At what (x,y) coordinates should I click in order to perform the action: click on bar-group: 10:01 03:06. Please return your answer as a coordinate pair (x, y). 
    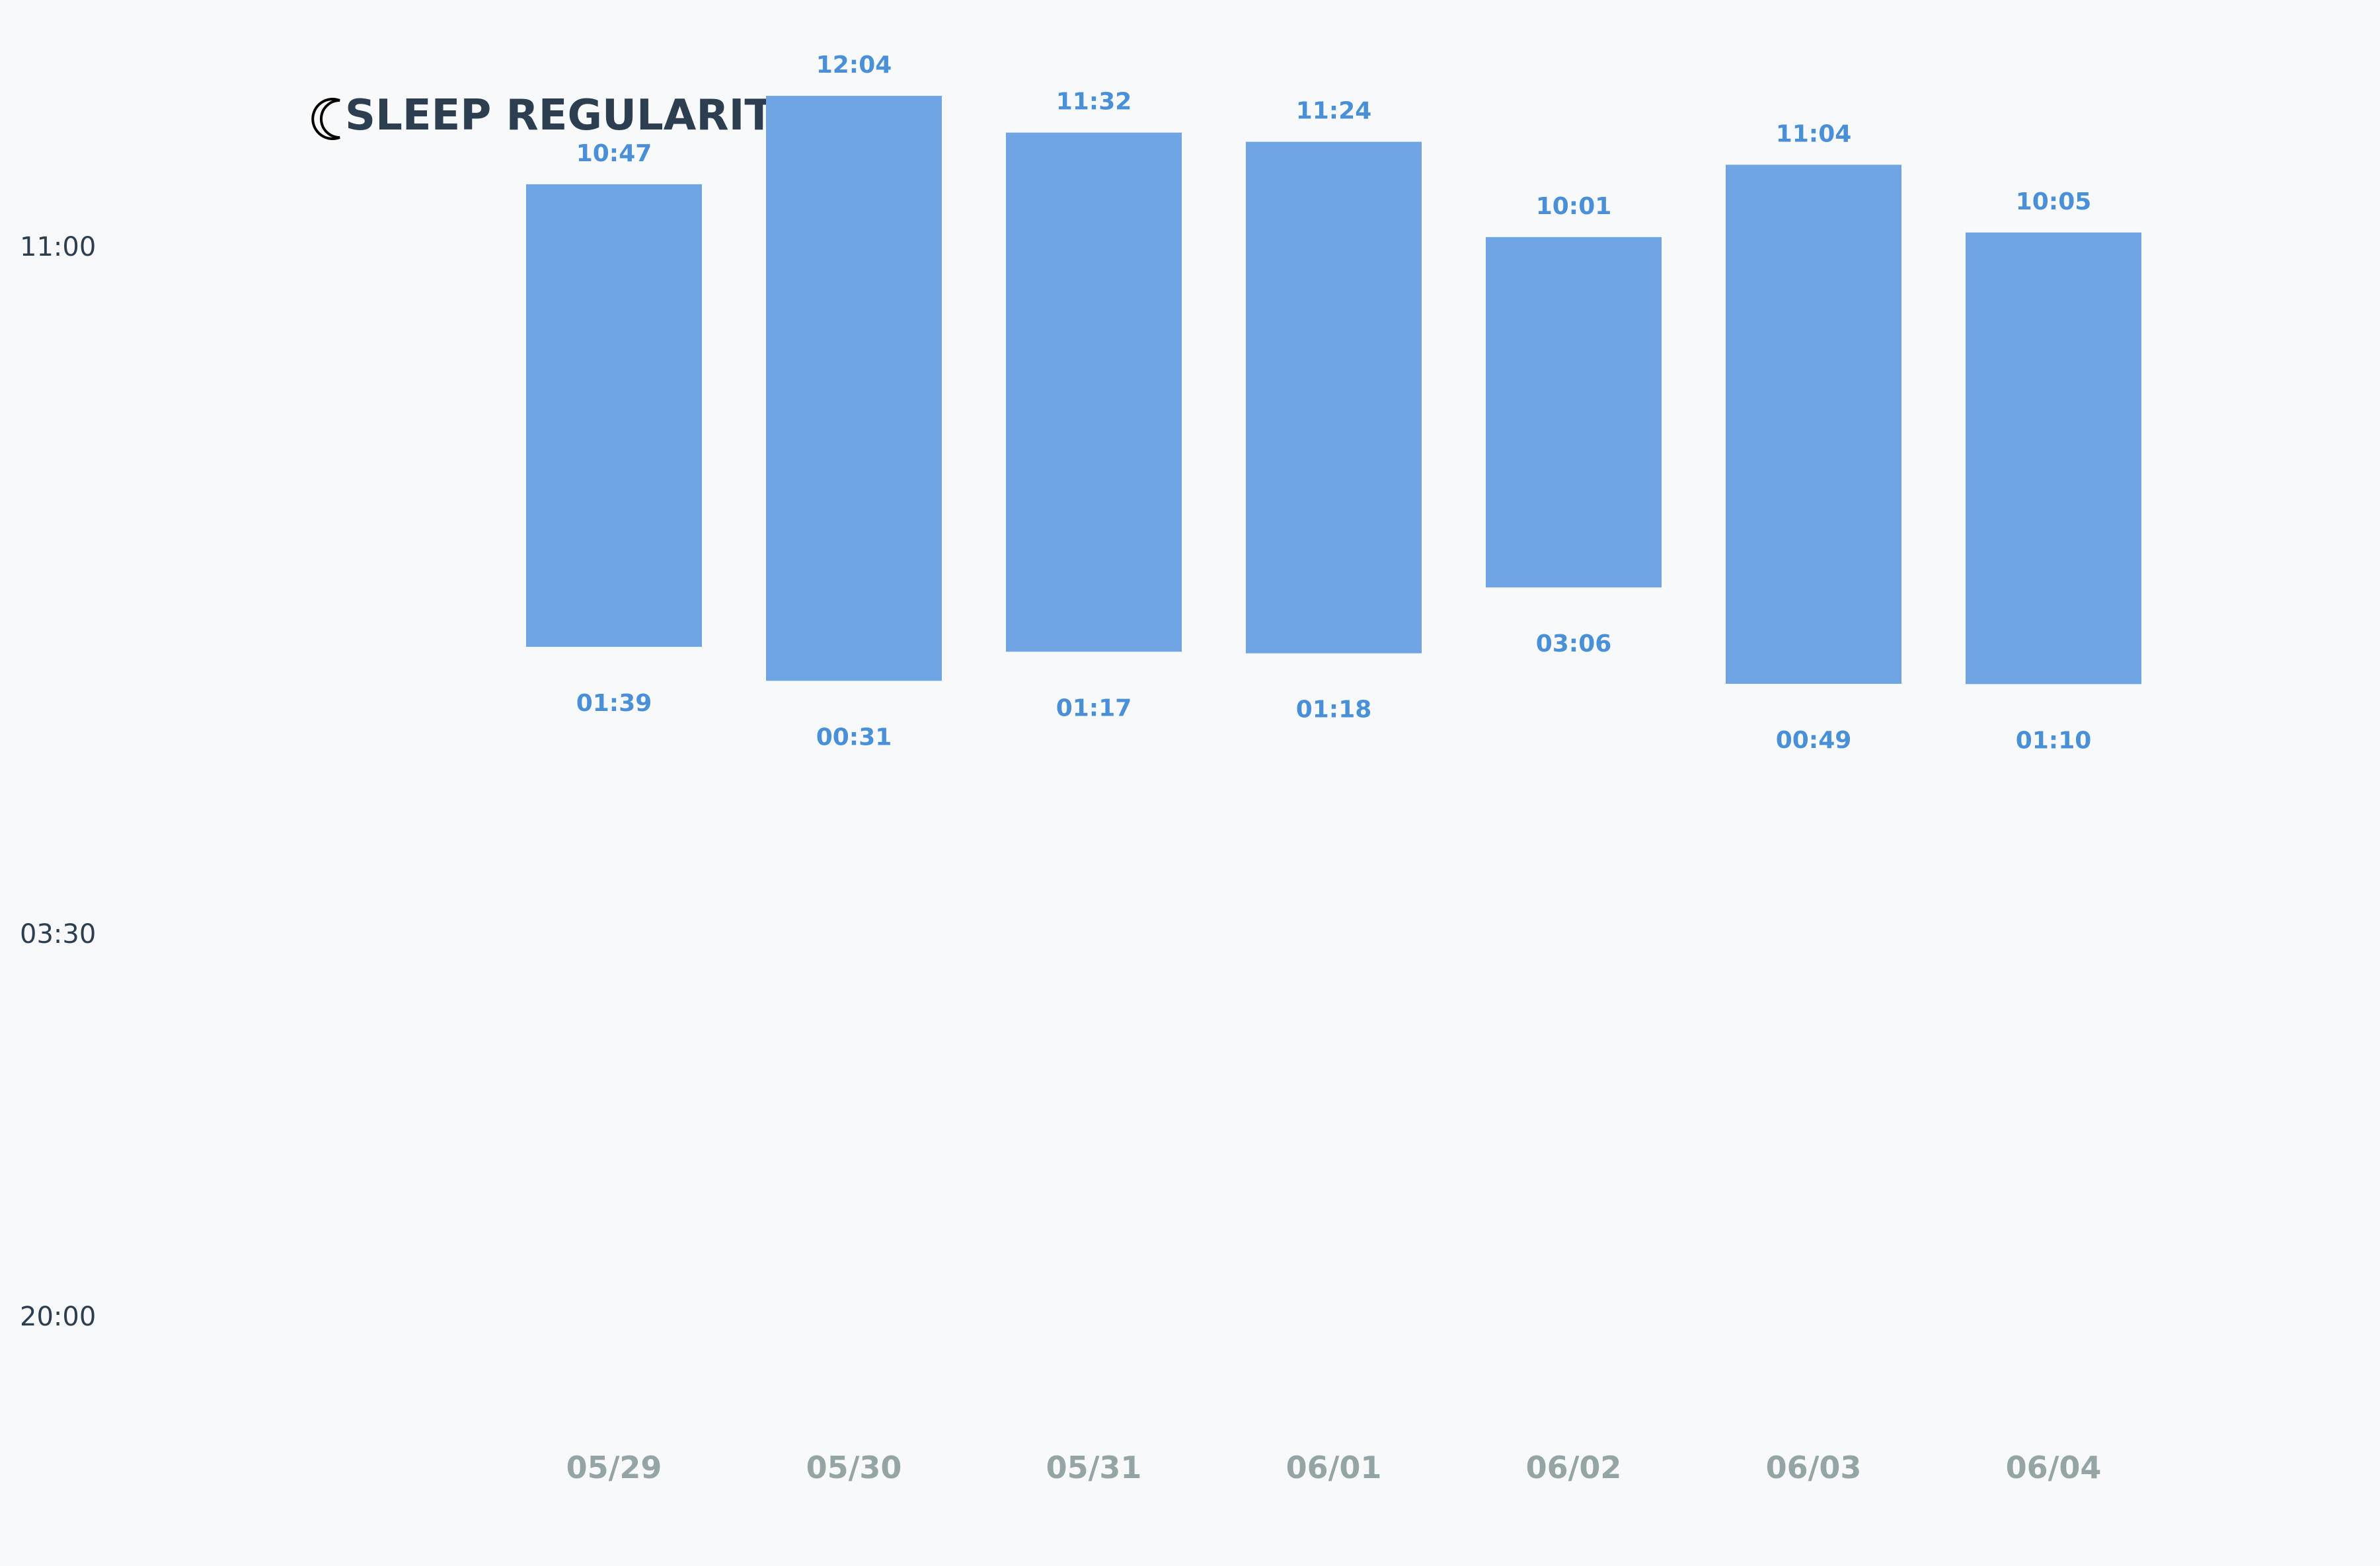
    Looking at the image, I should click on (1574, 425).